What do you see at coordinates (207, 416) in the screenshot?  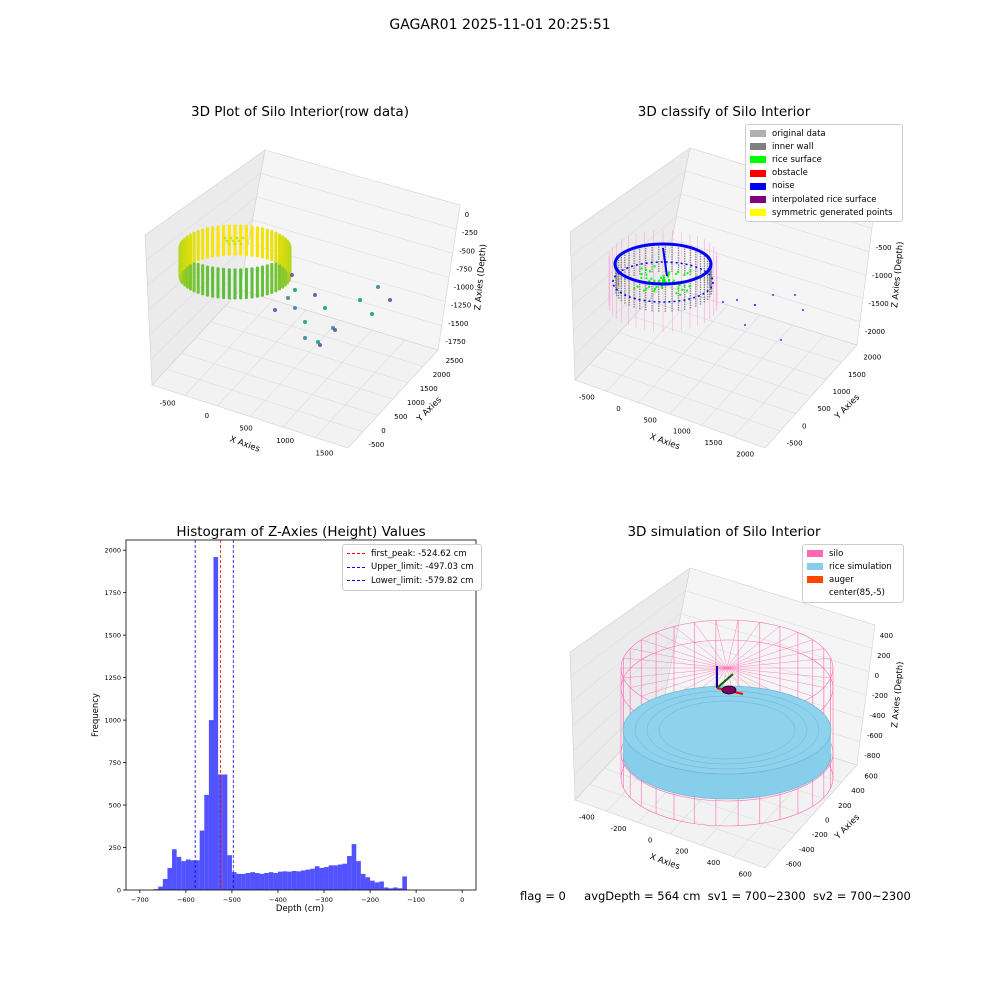 I see `x-tick-label: 0` at bounding box center [207, 416].